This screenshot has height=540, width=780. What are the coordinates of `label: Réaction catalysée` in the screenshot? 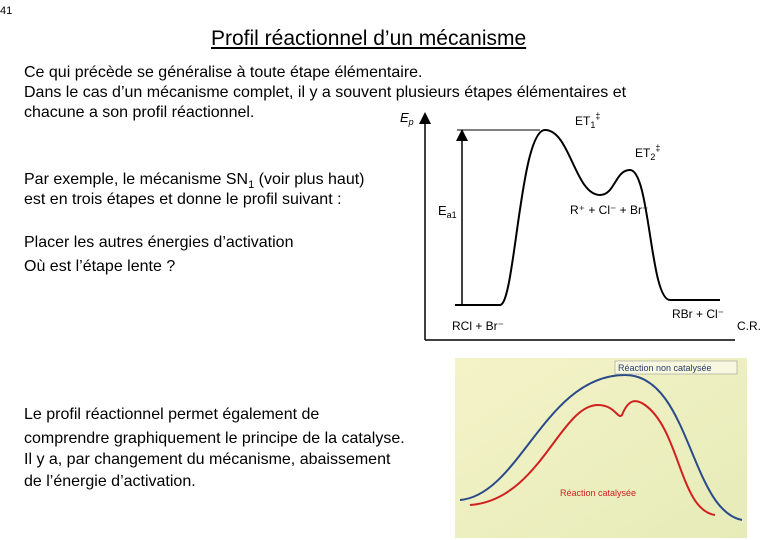 It's located at (598, 493).